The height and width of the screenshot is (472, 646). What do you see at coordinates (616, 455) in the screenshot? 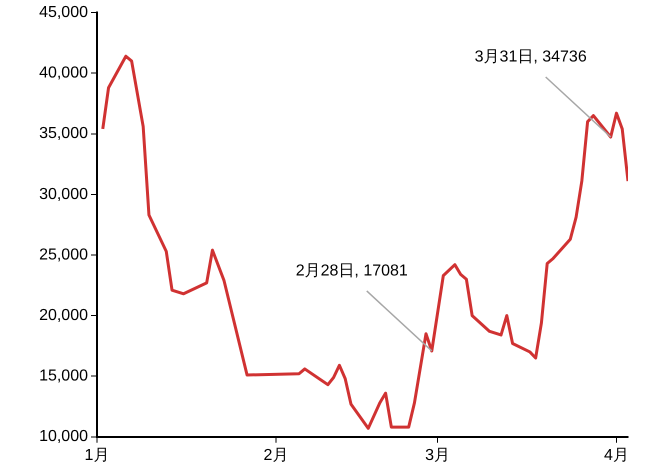
I see `x-tick-label: 4月` at bounding box center [616, 455].